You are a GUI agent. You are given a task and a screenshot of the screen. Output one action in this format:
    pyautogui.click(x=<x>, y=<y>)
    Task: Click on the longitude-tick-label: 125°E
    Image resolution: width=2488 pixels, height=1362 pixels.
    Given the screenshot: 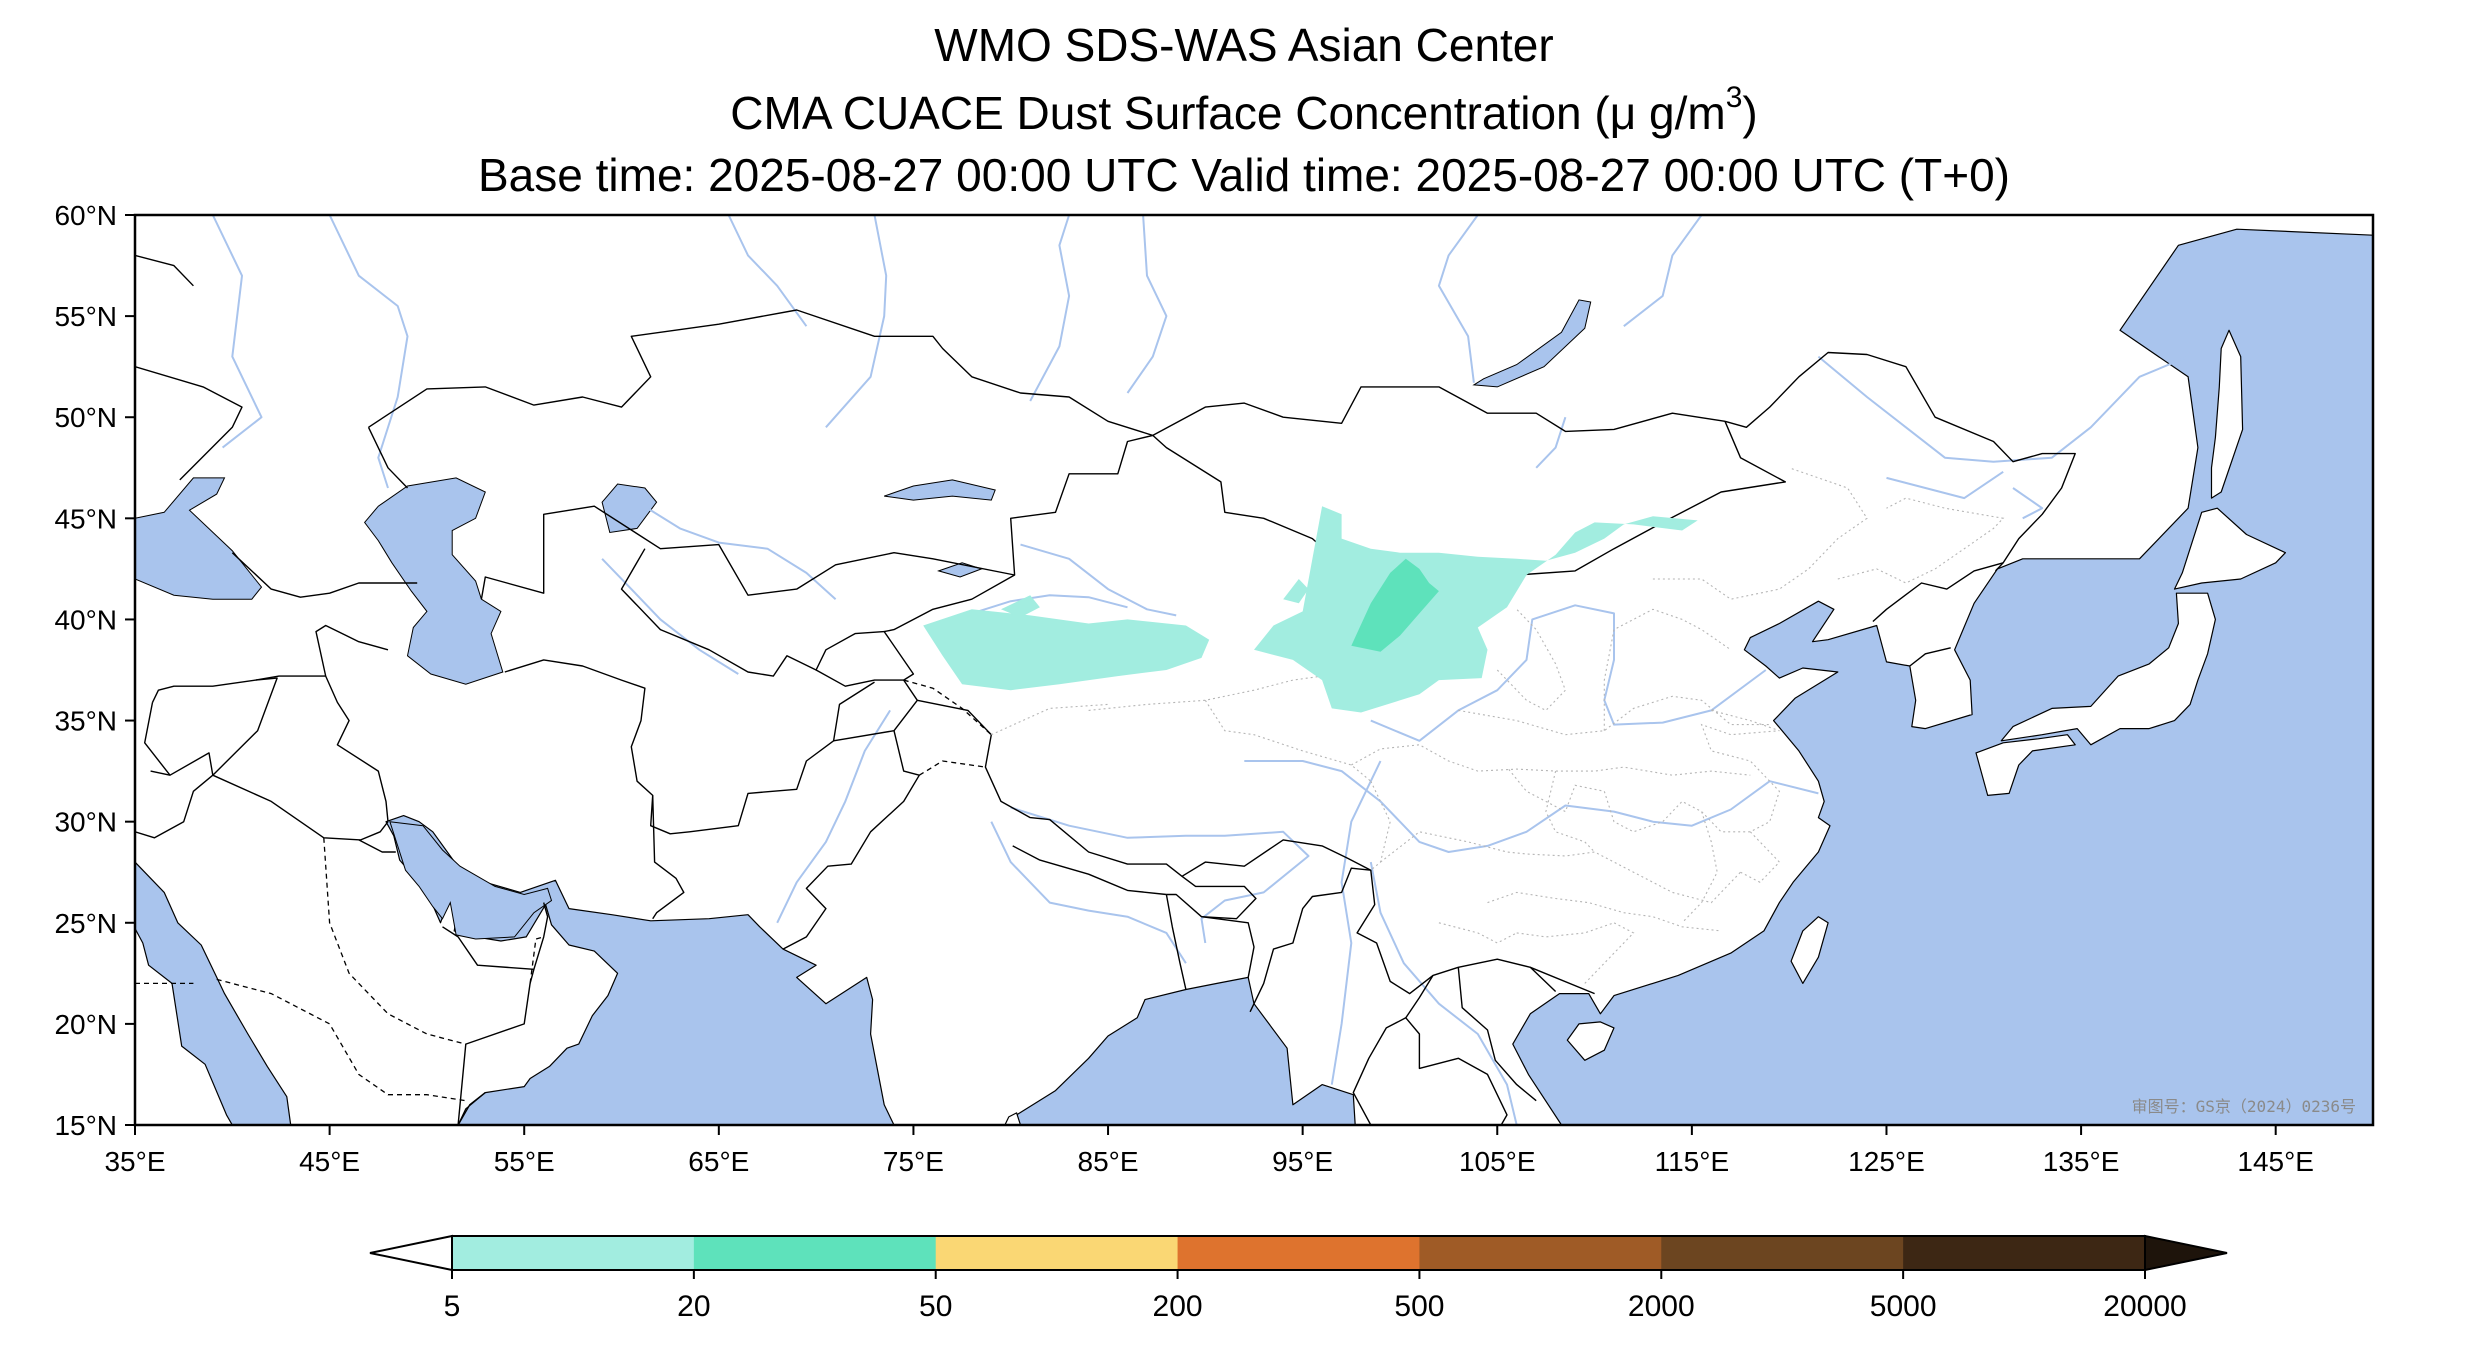 What is the action you would take?
    pyautogui.click(x=1886, y=1161)
    